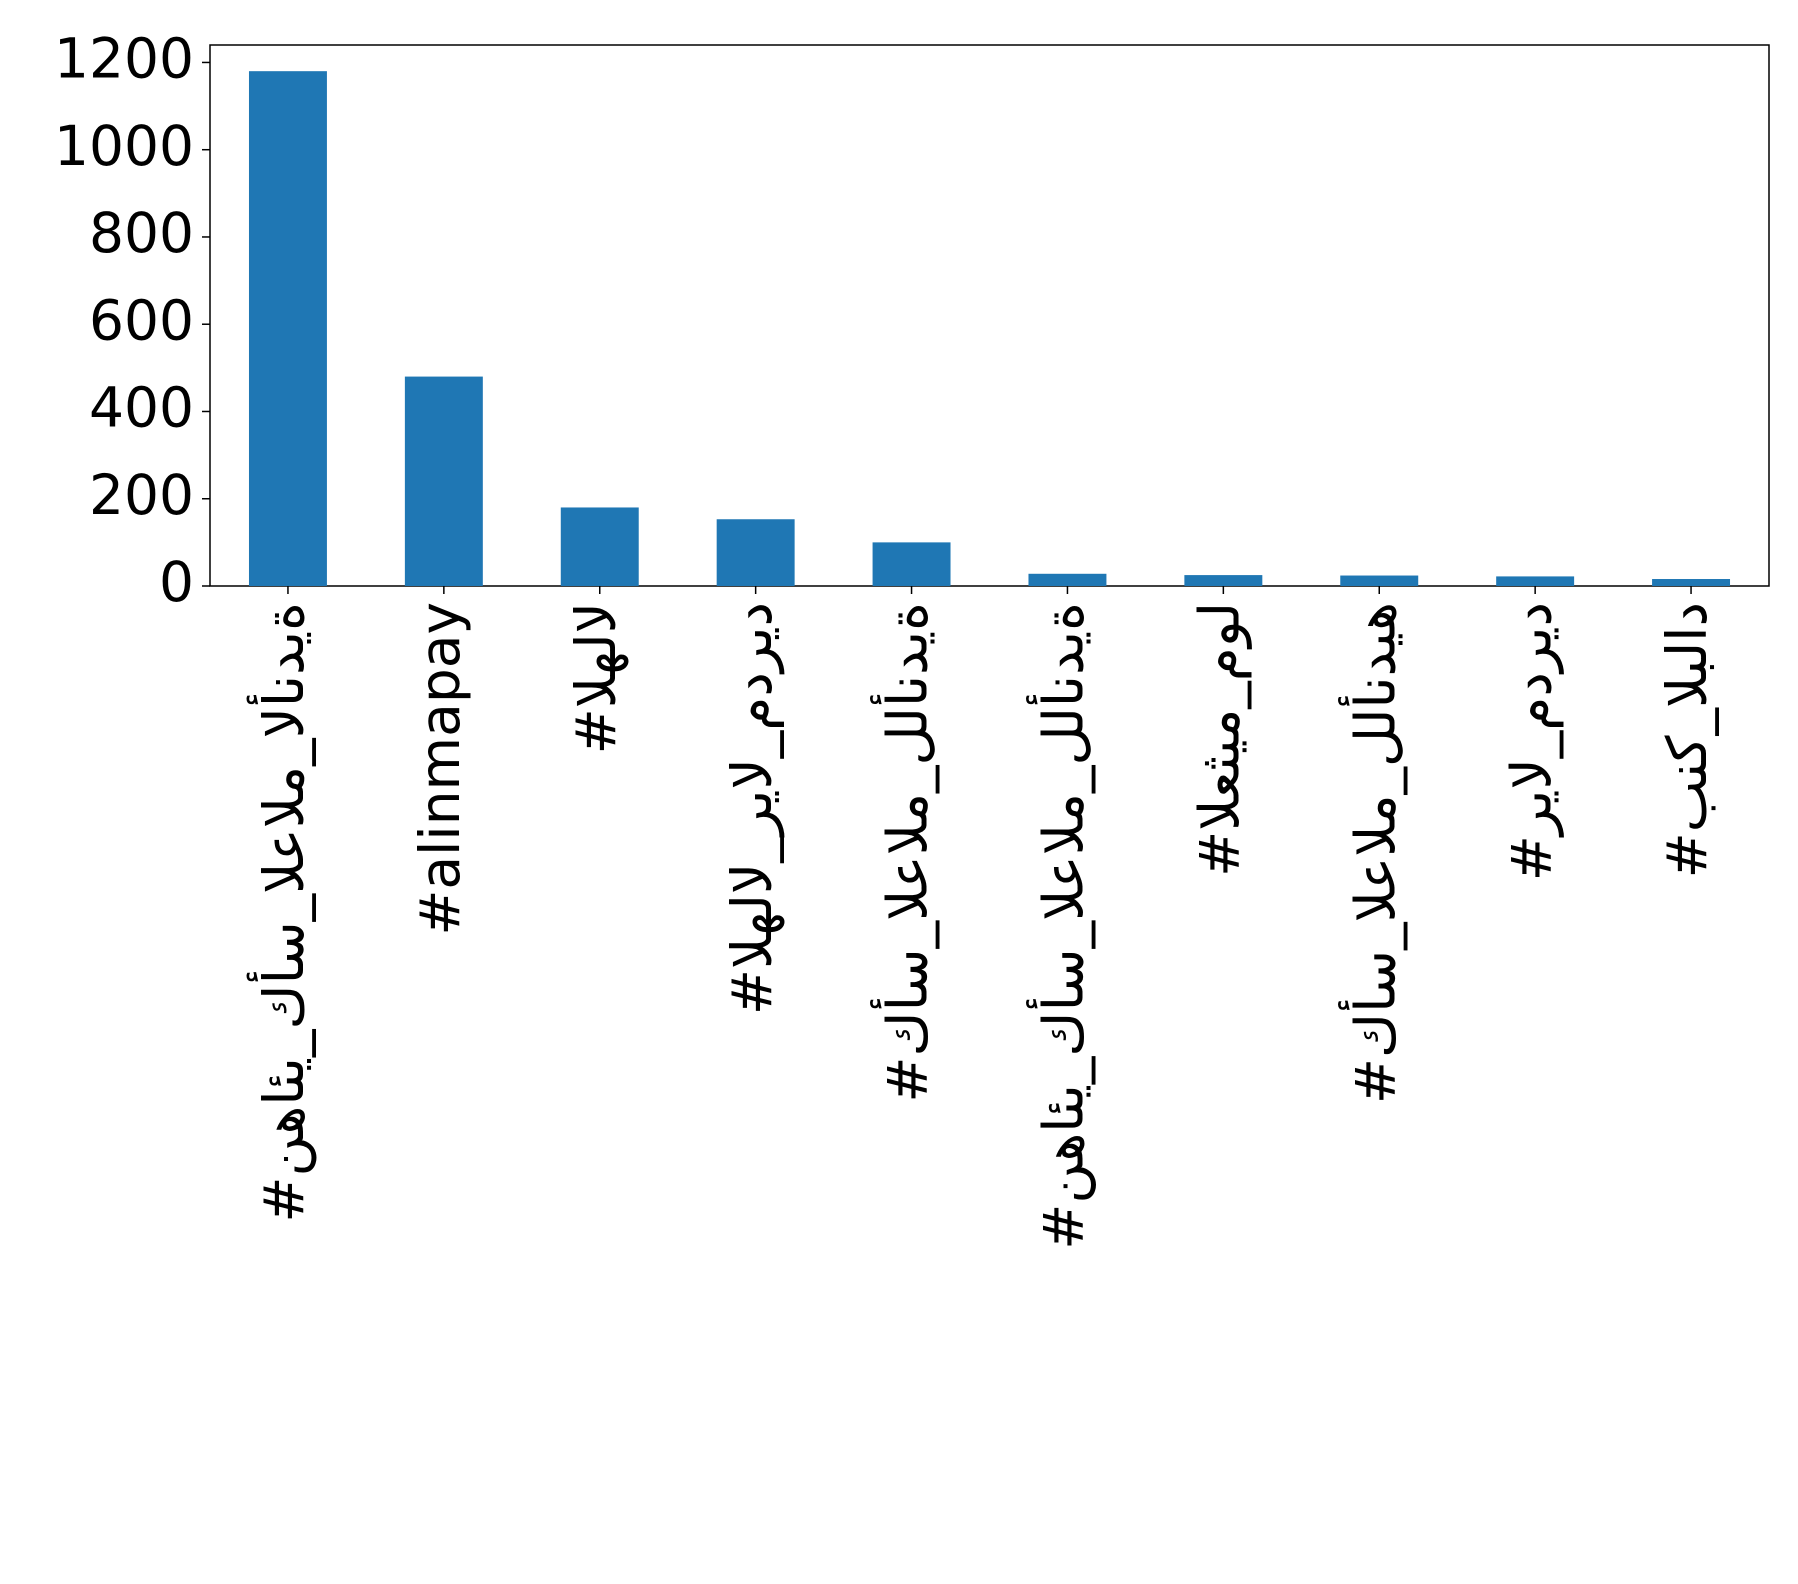 This screenshot has height=1584, width=1798. Describe the element at coordinates (141, 408) in the screenshot. I see `y-tick-label: 400` at that location.